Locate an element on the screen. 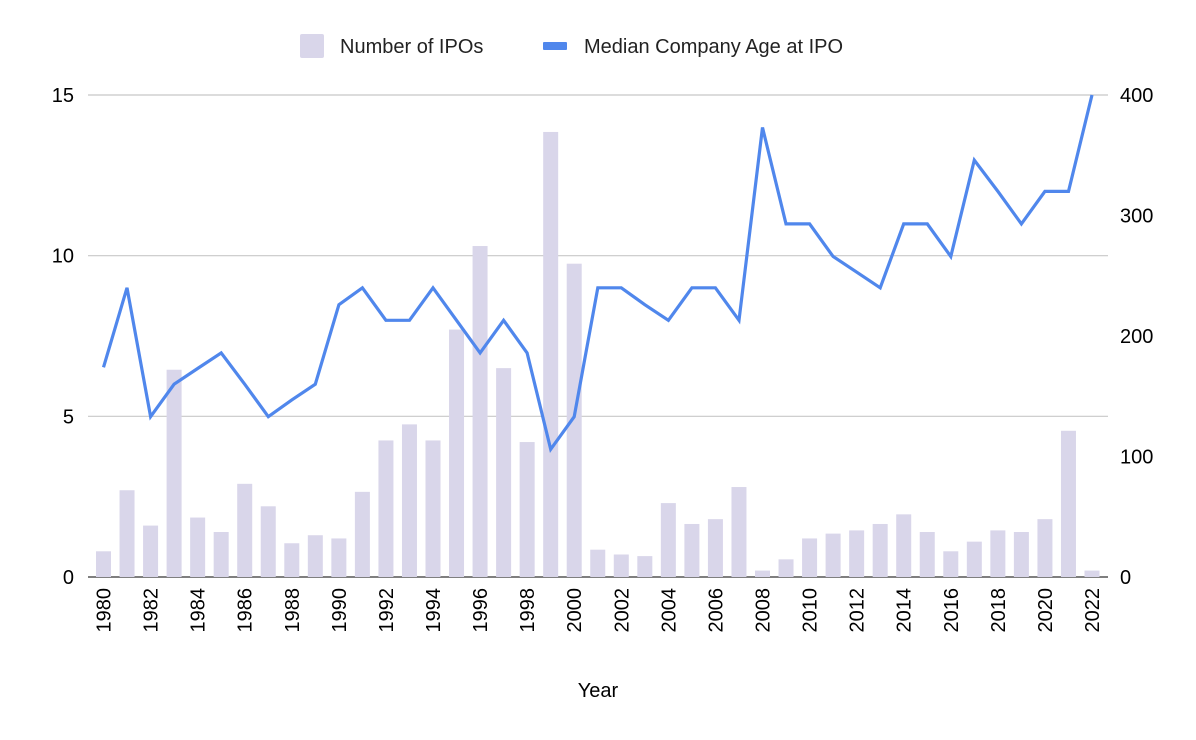 The width and height of the screenshot is (1196, 740). bar-2013 is located at coordinates (880, 550).